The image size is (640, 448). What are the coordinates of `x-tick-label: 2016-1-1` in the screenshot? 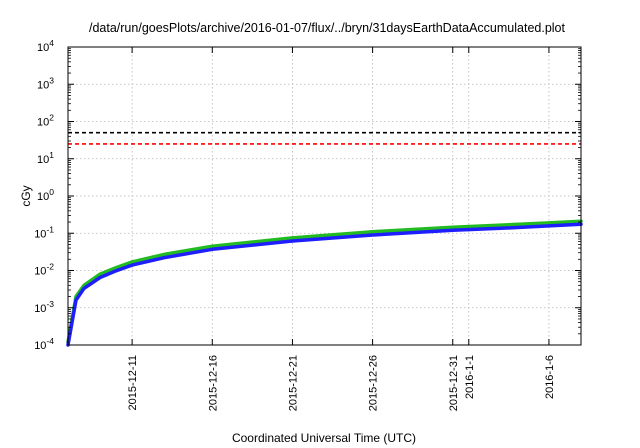 It's located at (470, 377).